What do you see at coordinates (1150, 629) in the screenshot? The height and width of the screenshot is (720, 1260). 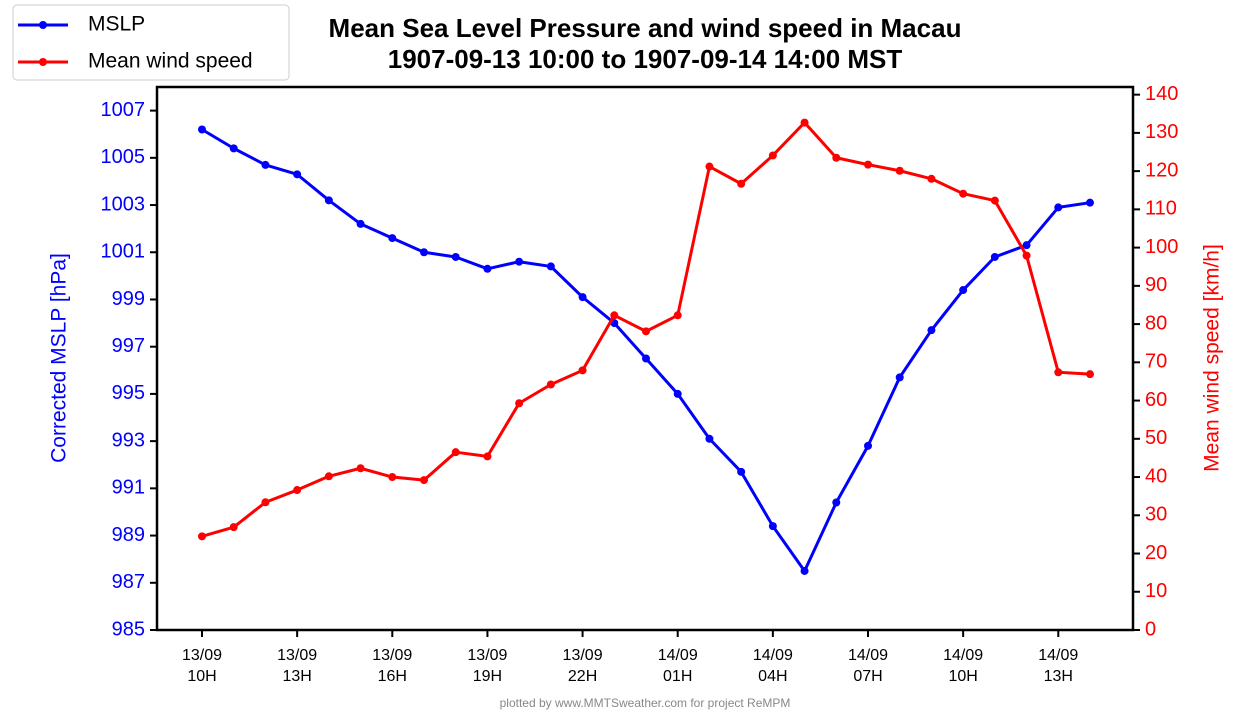 I see `y2-tick-label: 0` at bounding box center [1150, 629].